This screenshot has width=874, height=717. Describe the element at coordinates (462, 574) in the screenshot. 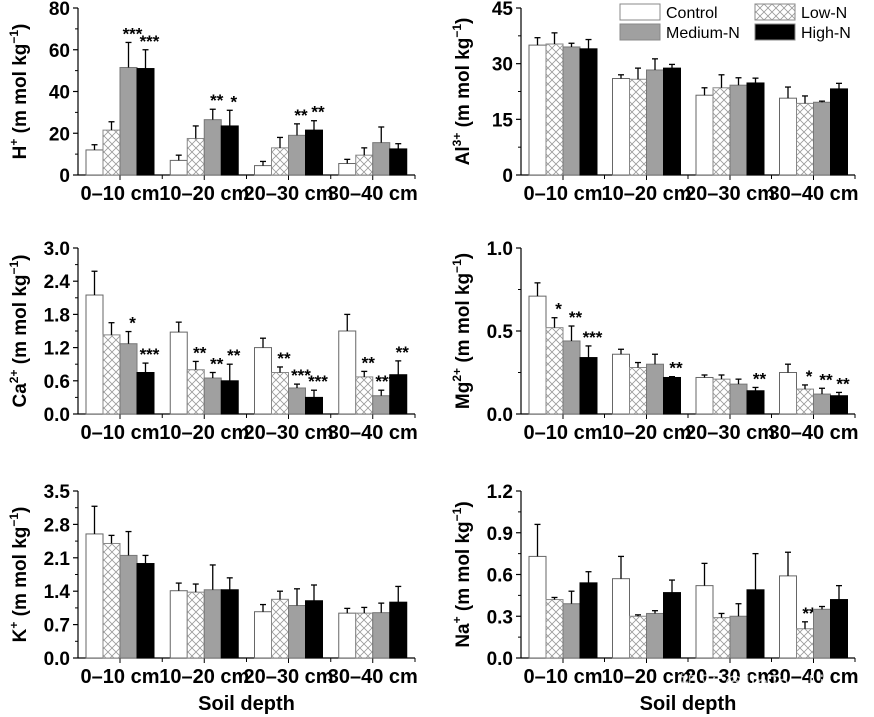

I see `y-axis-label: Na+ (m mol kg−1)` at that location.